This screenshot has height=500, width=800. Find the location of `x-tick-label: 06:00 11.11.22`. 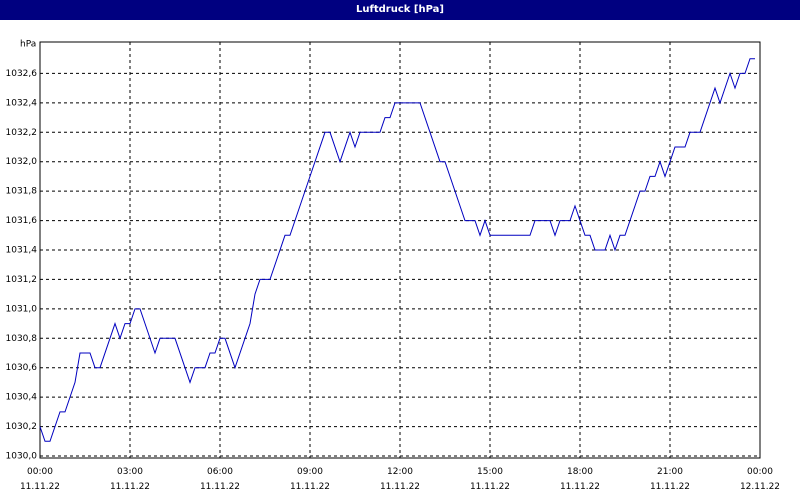

x-tick-label: 06:00 11.11.22 is located at coordinates (220, 479).